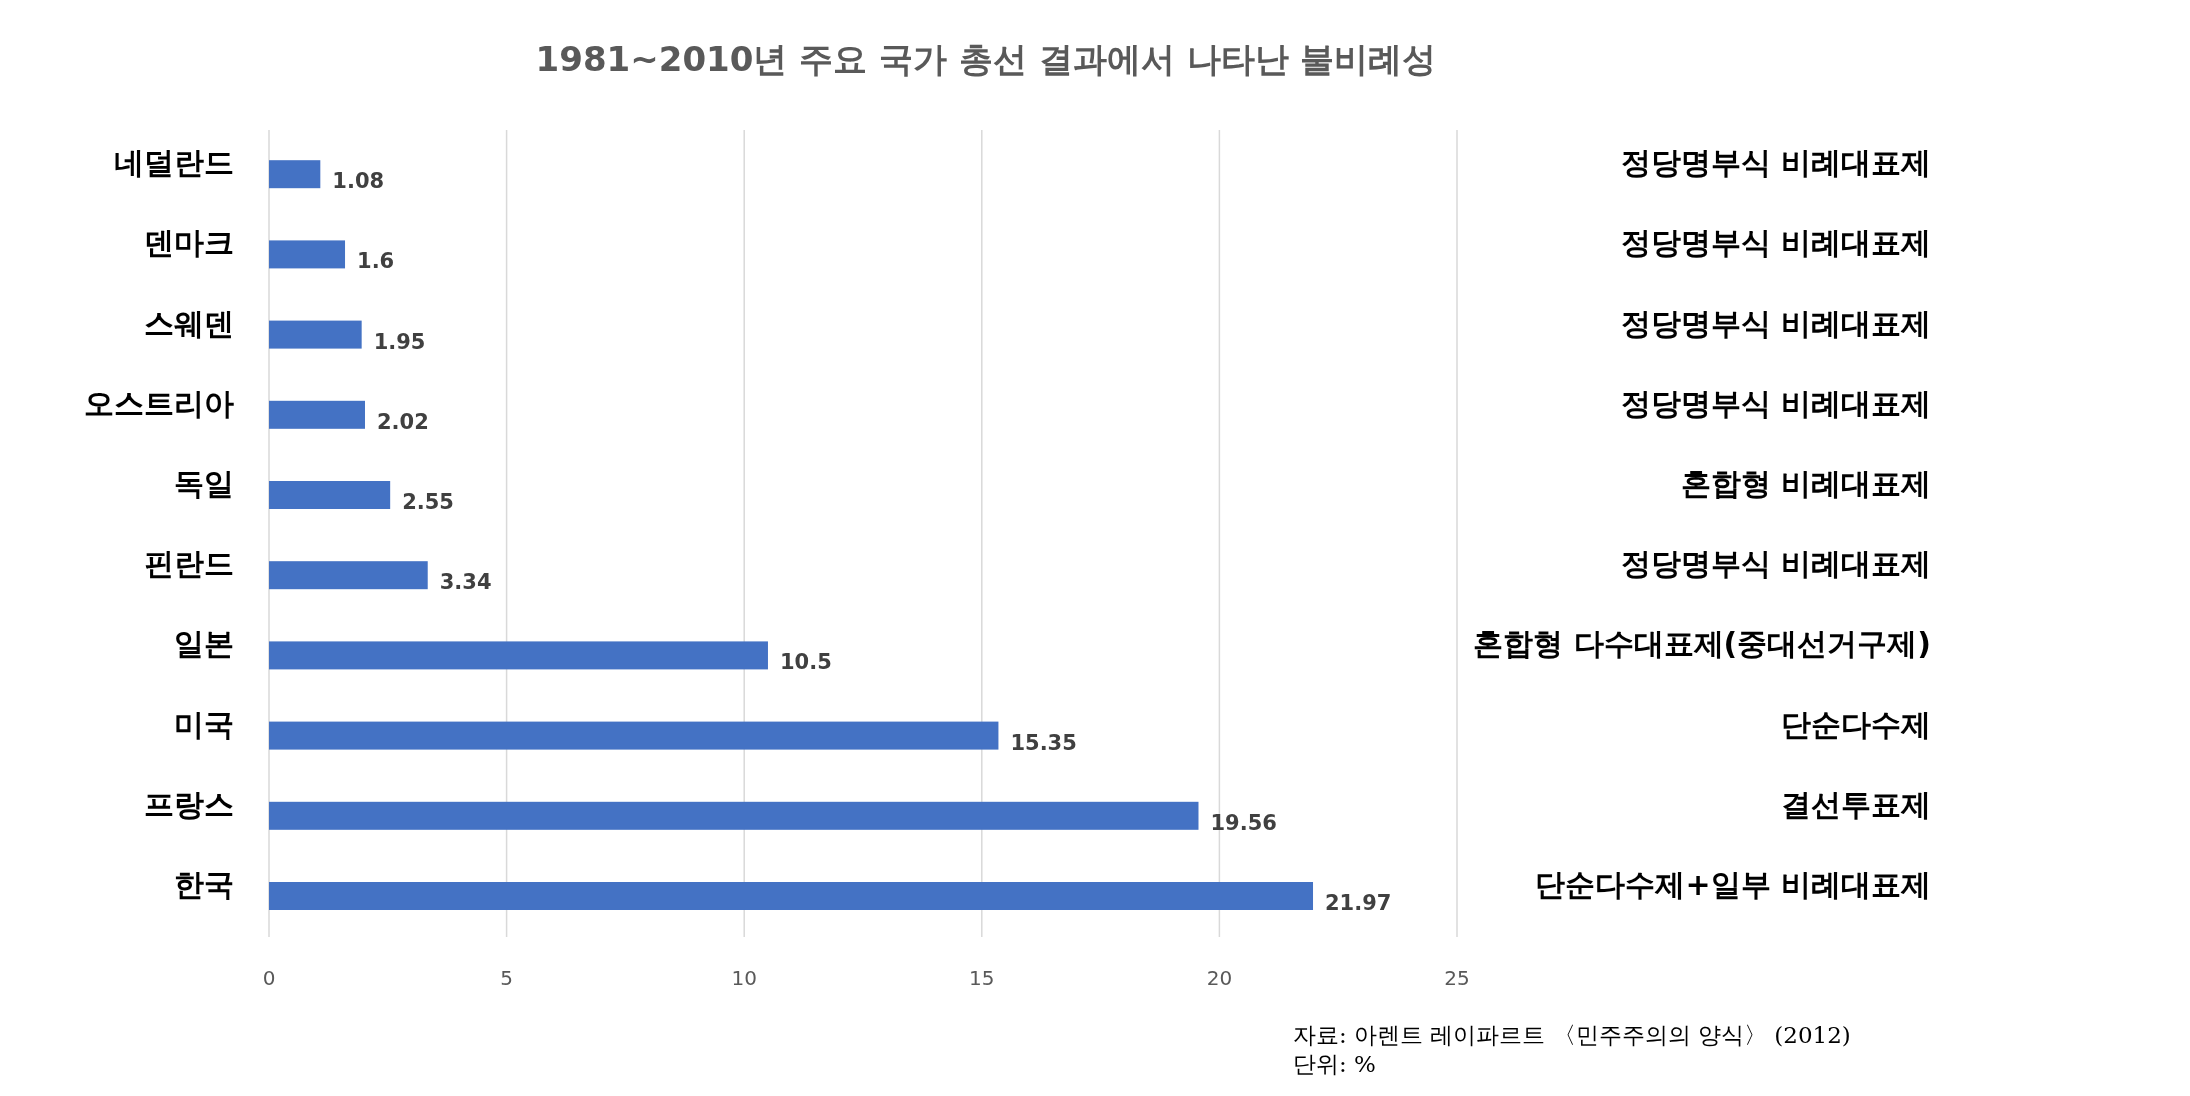 The width and height of the screenshot is (2190, 1096). What do you see at coordinates (204, 483) in the screenshot?
I see `y-tick-label: 독일` at bounding box center [204, 483].